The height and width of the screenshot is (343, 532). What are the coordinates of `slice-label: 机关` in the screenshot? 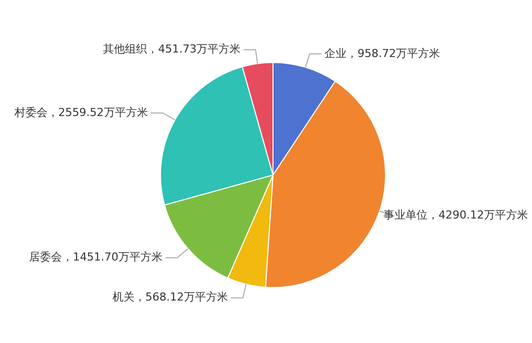 It's located at (123, 297).